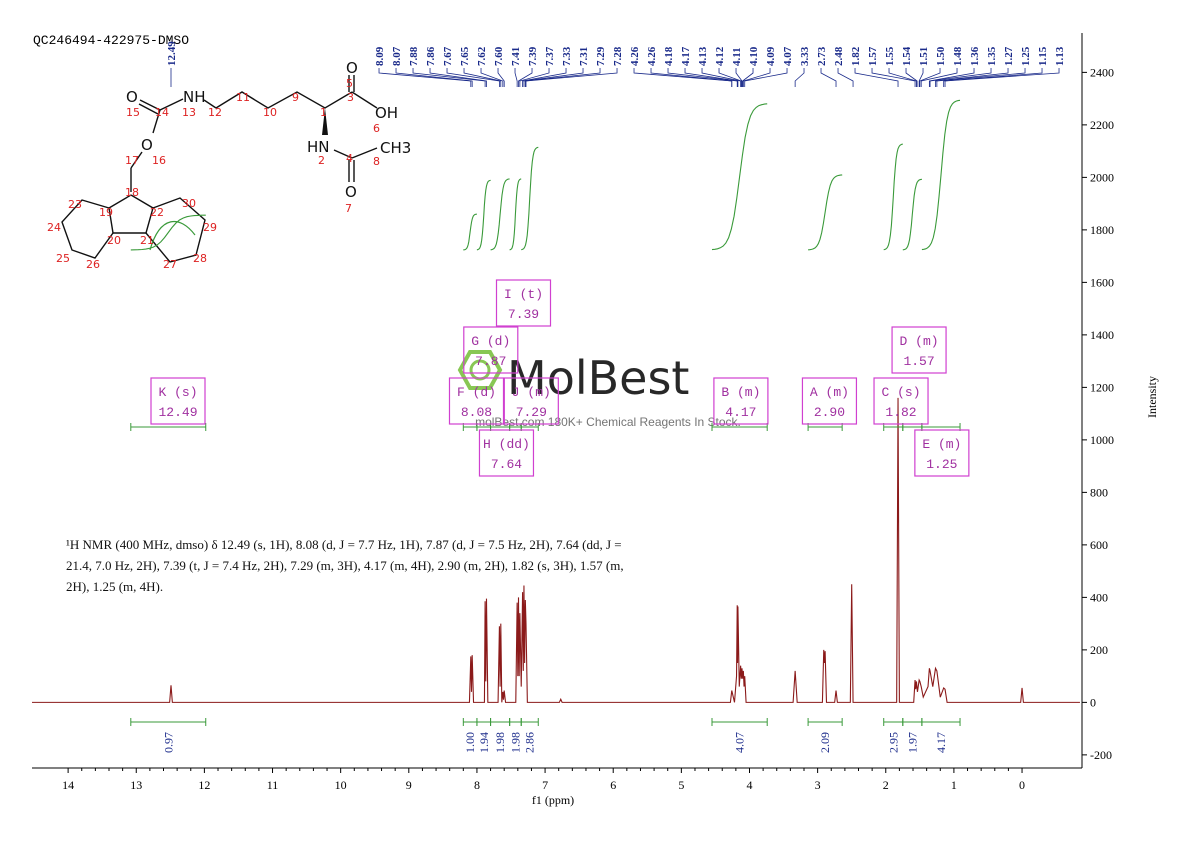 This screenshot has height=841, width=1190. I want to click on multiplet-shift: 7.64, so click(506, 464).